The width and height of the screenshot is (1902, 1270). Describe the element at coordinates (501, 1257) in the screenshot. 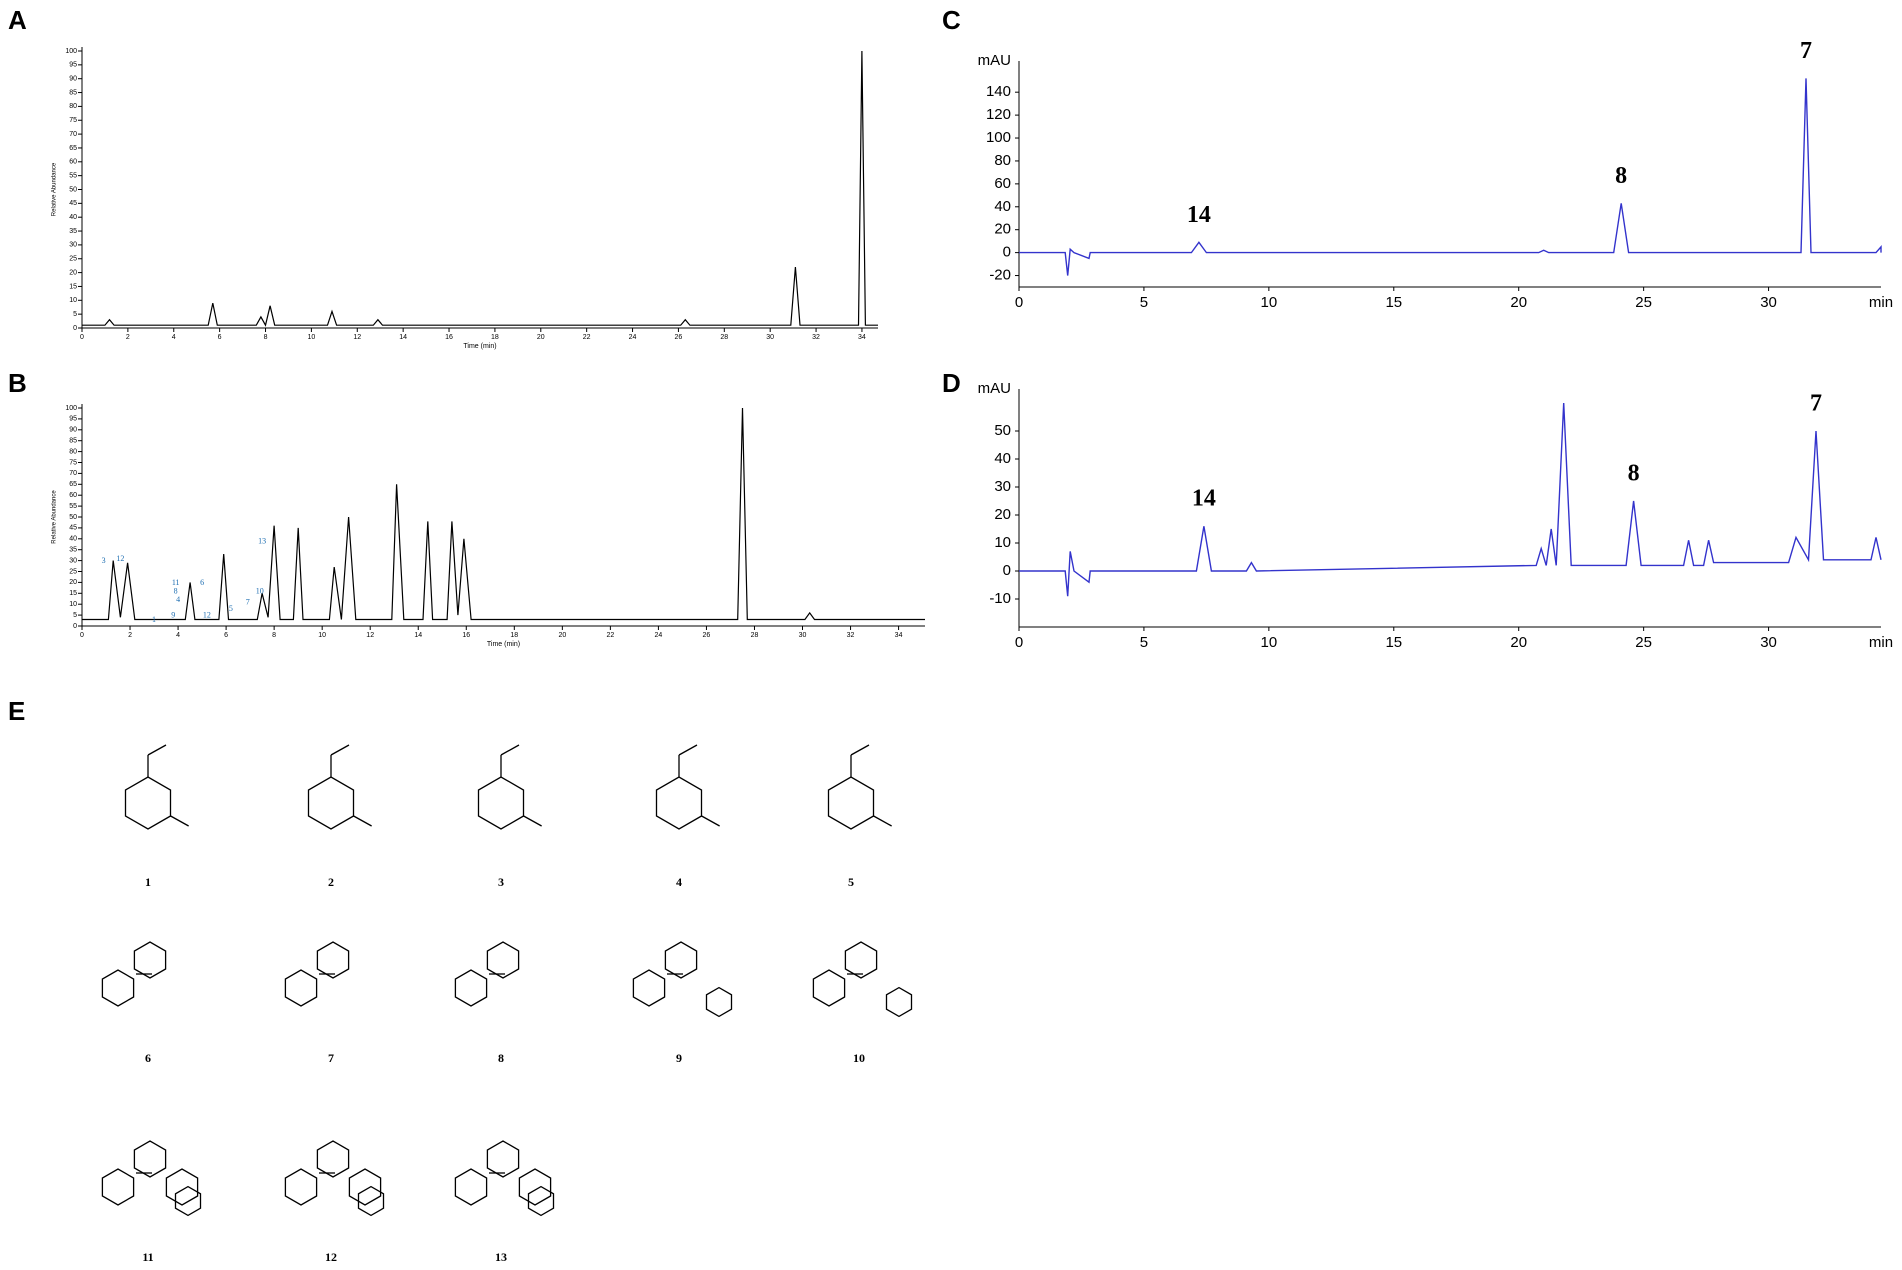

I see `compound-number: 13` at that location.